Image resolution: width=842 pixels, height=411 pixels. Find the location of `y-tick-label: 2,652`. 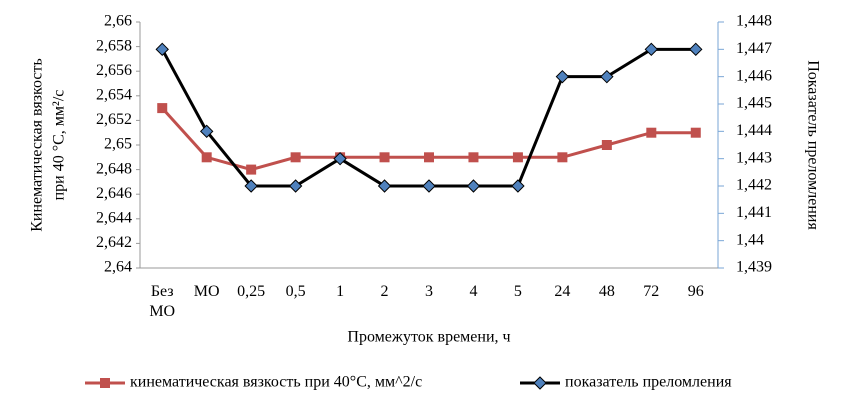

y-tick-label: 2,652 is located at coordinates (114, 119).